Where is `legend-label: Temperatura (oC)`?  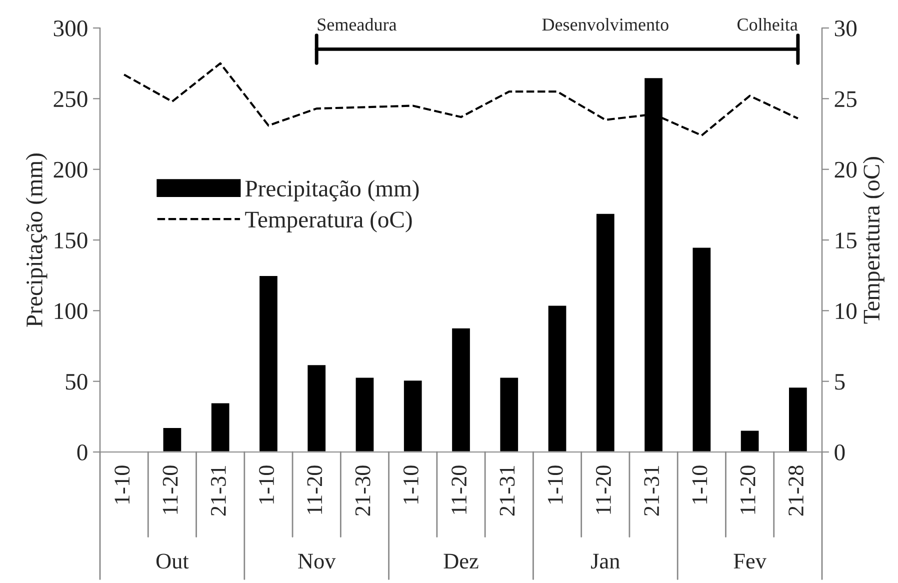 legend-label: Temperatura (oC) is located at coordinates (328, 221).